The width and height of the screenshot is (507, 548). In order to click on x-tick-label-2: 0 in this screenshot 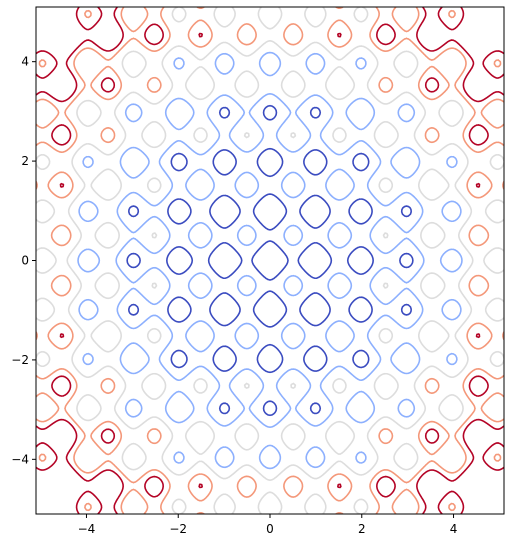, I will do `click(270, 529)`.